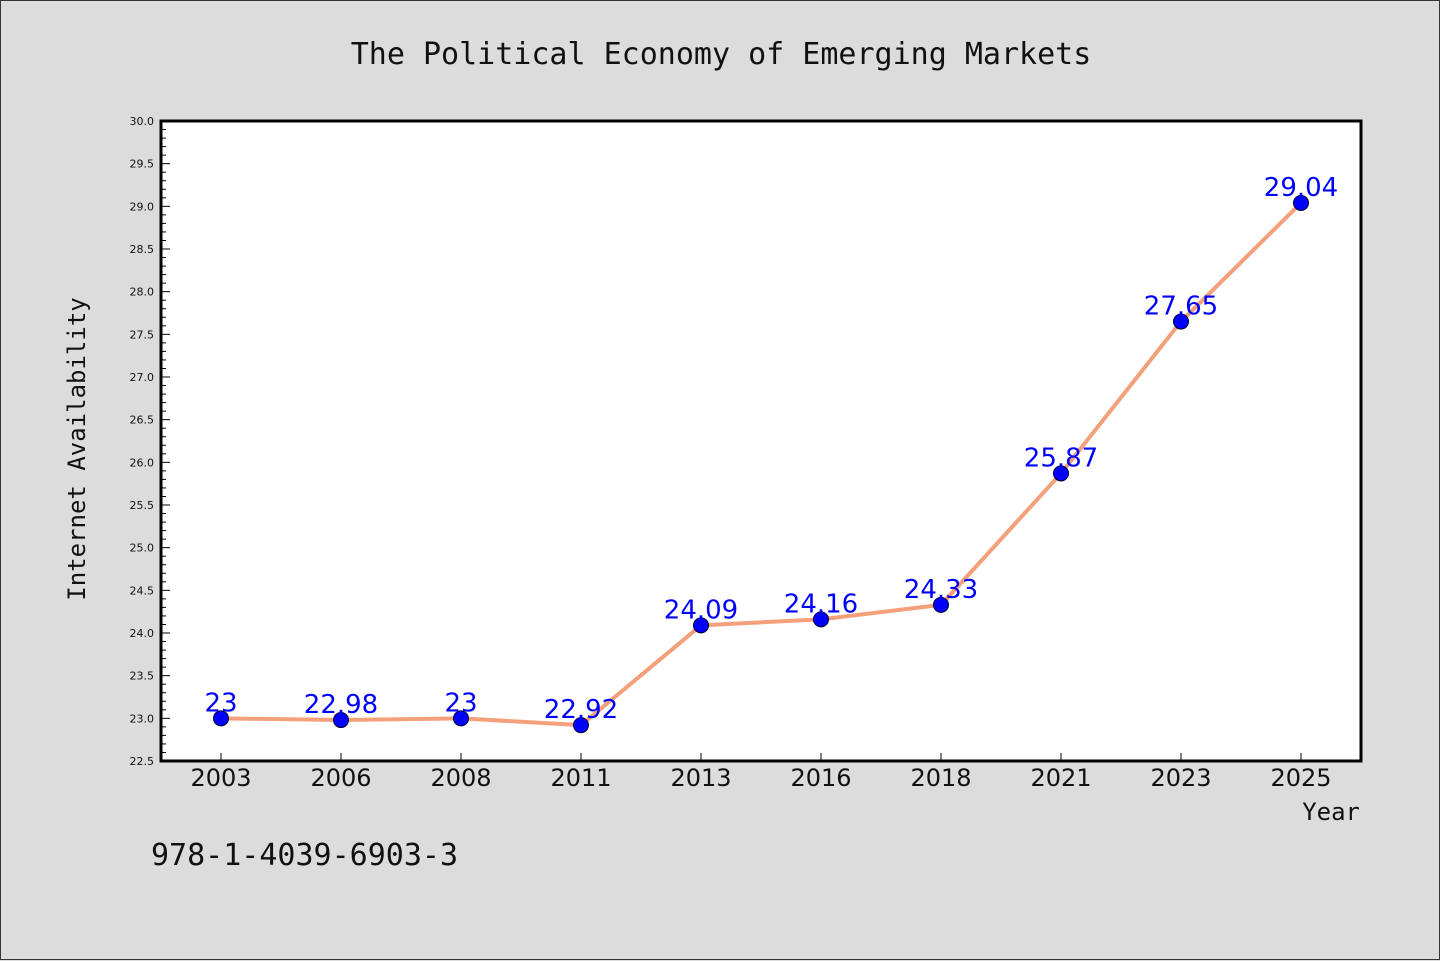  What do you see at coordinates (940, 778) in the screenshot?
I see `x-tick-label: 2018` at bounding box center [940, 778].